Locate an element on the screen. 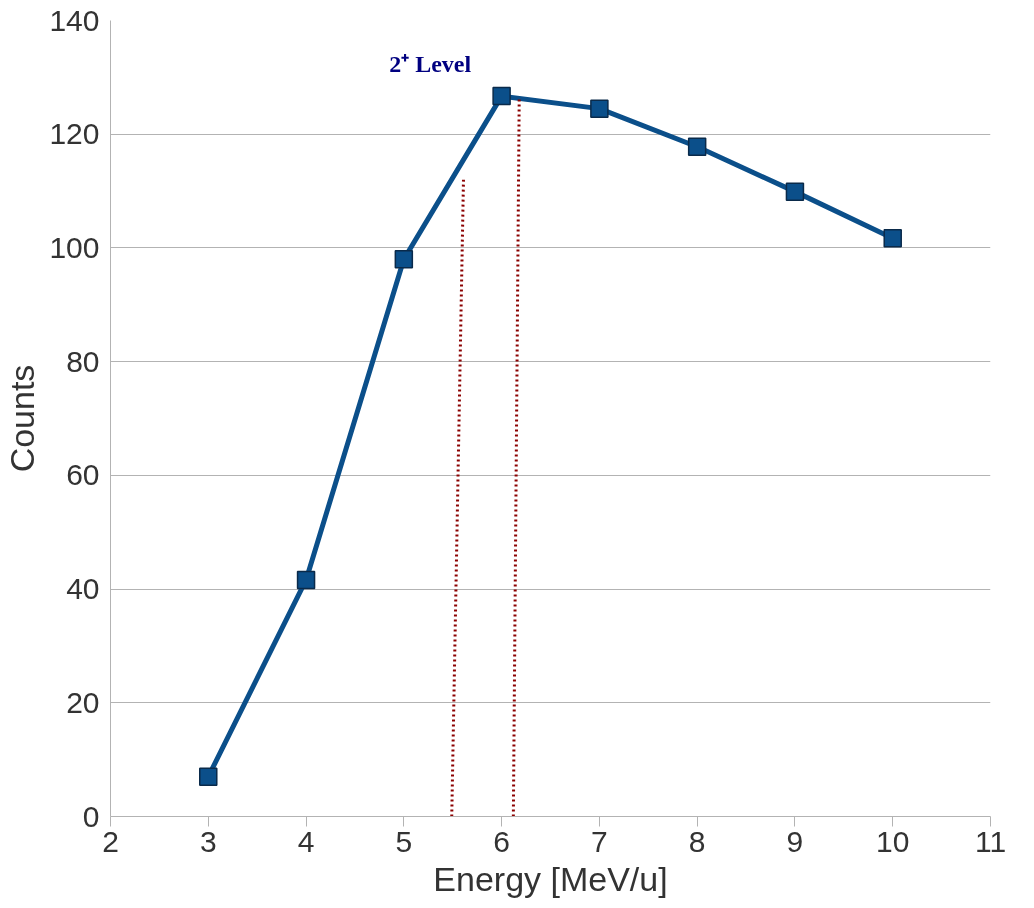 This screenshot has width=1034, height=908. x-tick-label: 4 is located at coordinates (306, 841).